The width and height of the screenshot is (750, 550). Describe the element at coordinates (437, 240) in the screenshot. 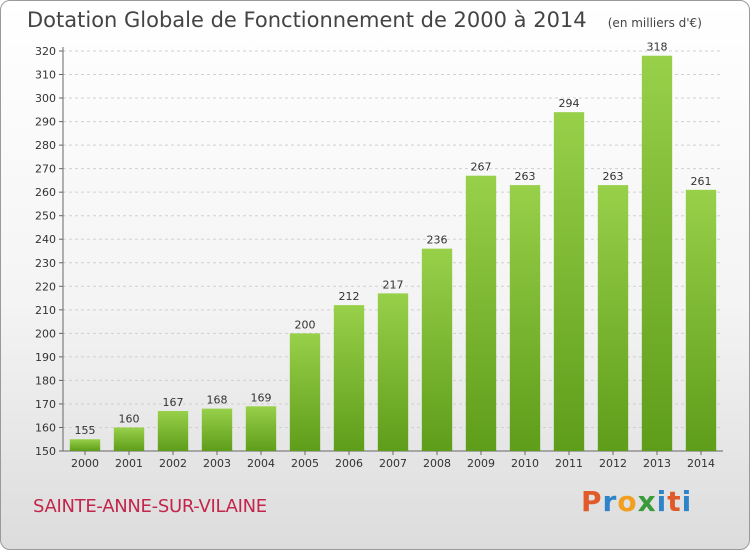

I see `value-label-2008: 236` at that location.